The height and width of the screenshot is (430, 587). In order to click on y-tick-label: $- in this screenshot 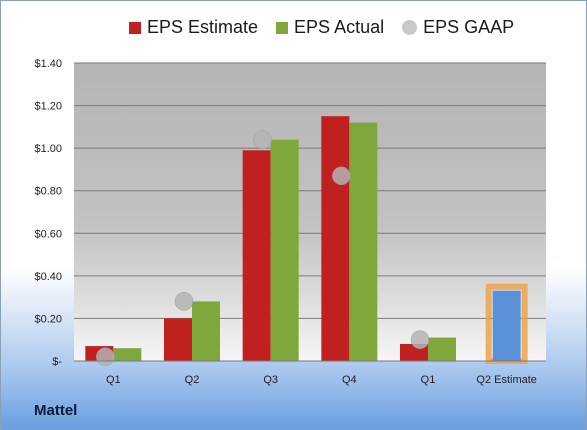, I will do `click(57, 362)`.